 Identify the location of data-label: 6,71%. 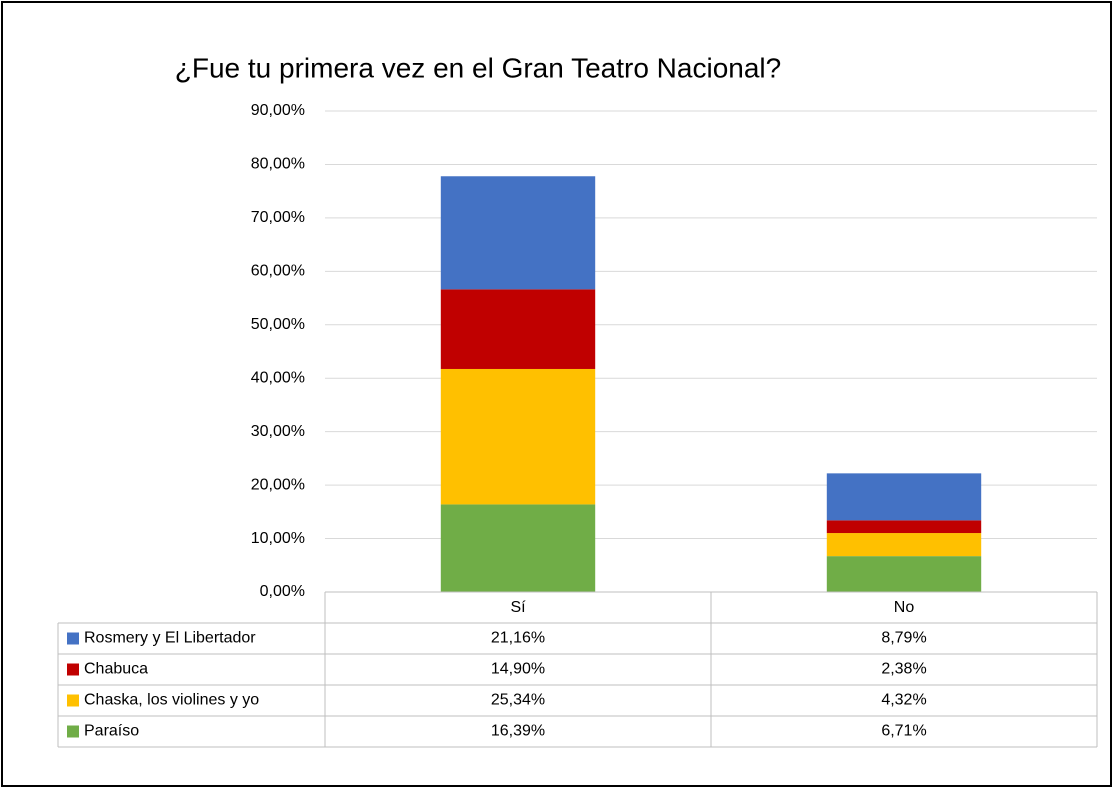
(903, 731).